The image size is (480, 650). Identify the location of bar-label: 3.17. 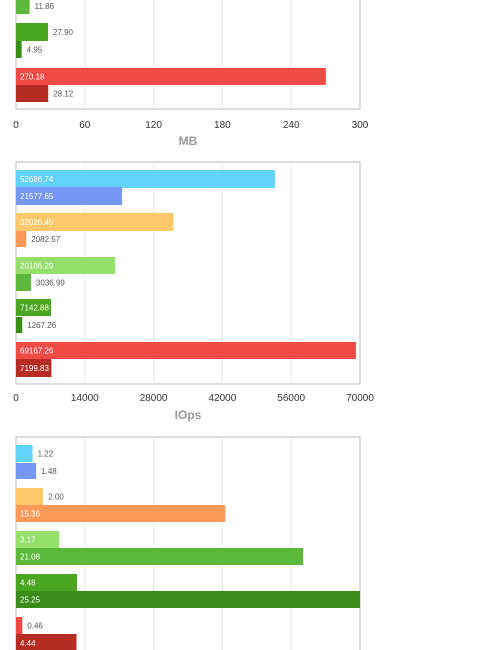
(28, 540).